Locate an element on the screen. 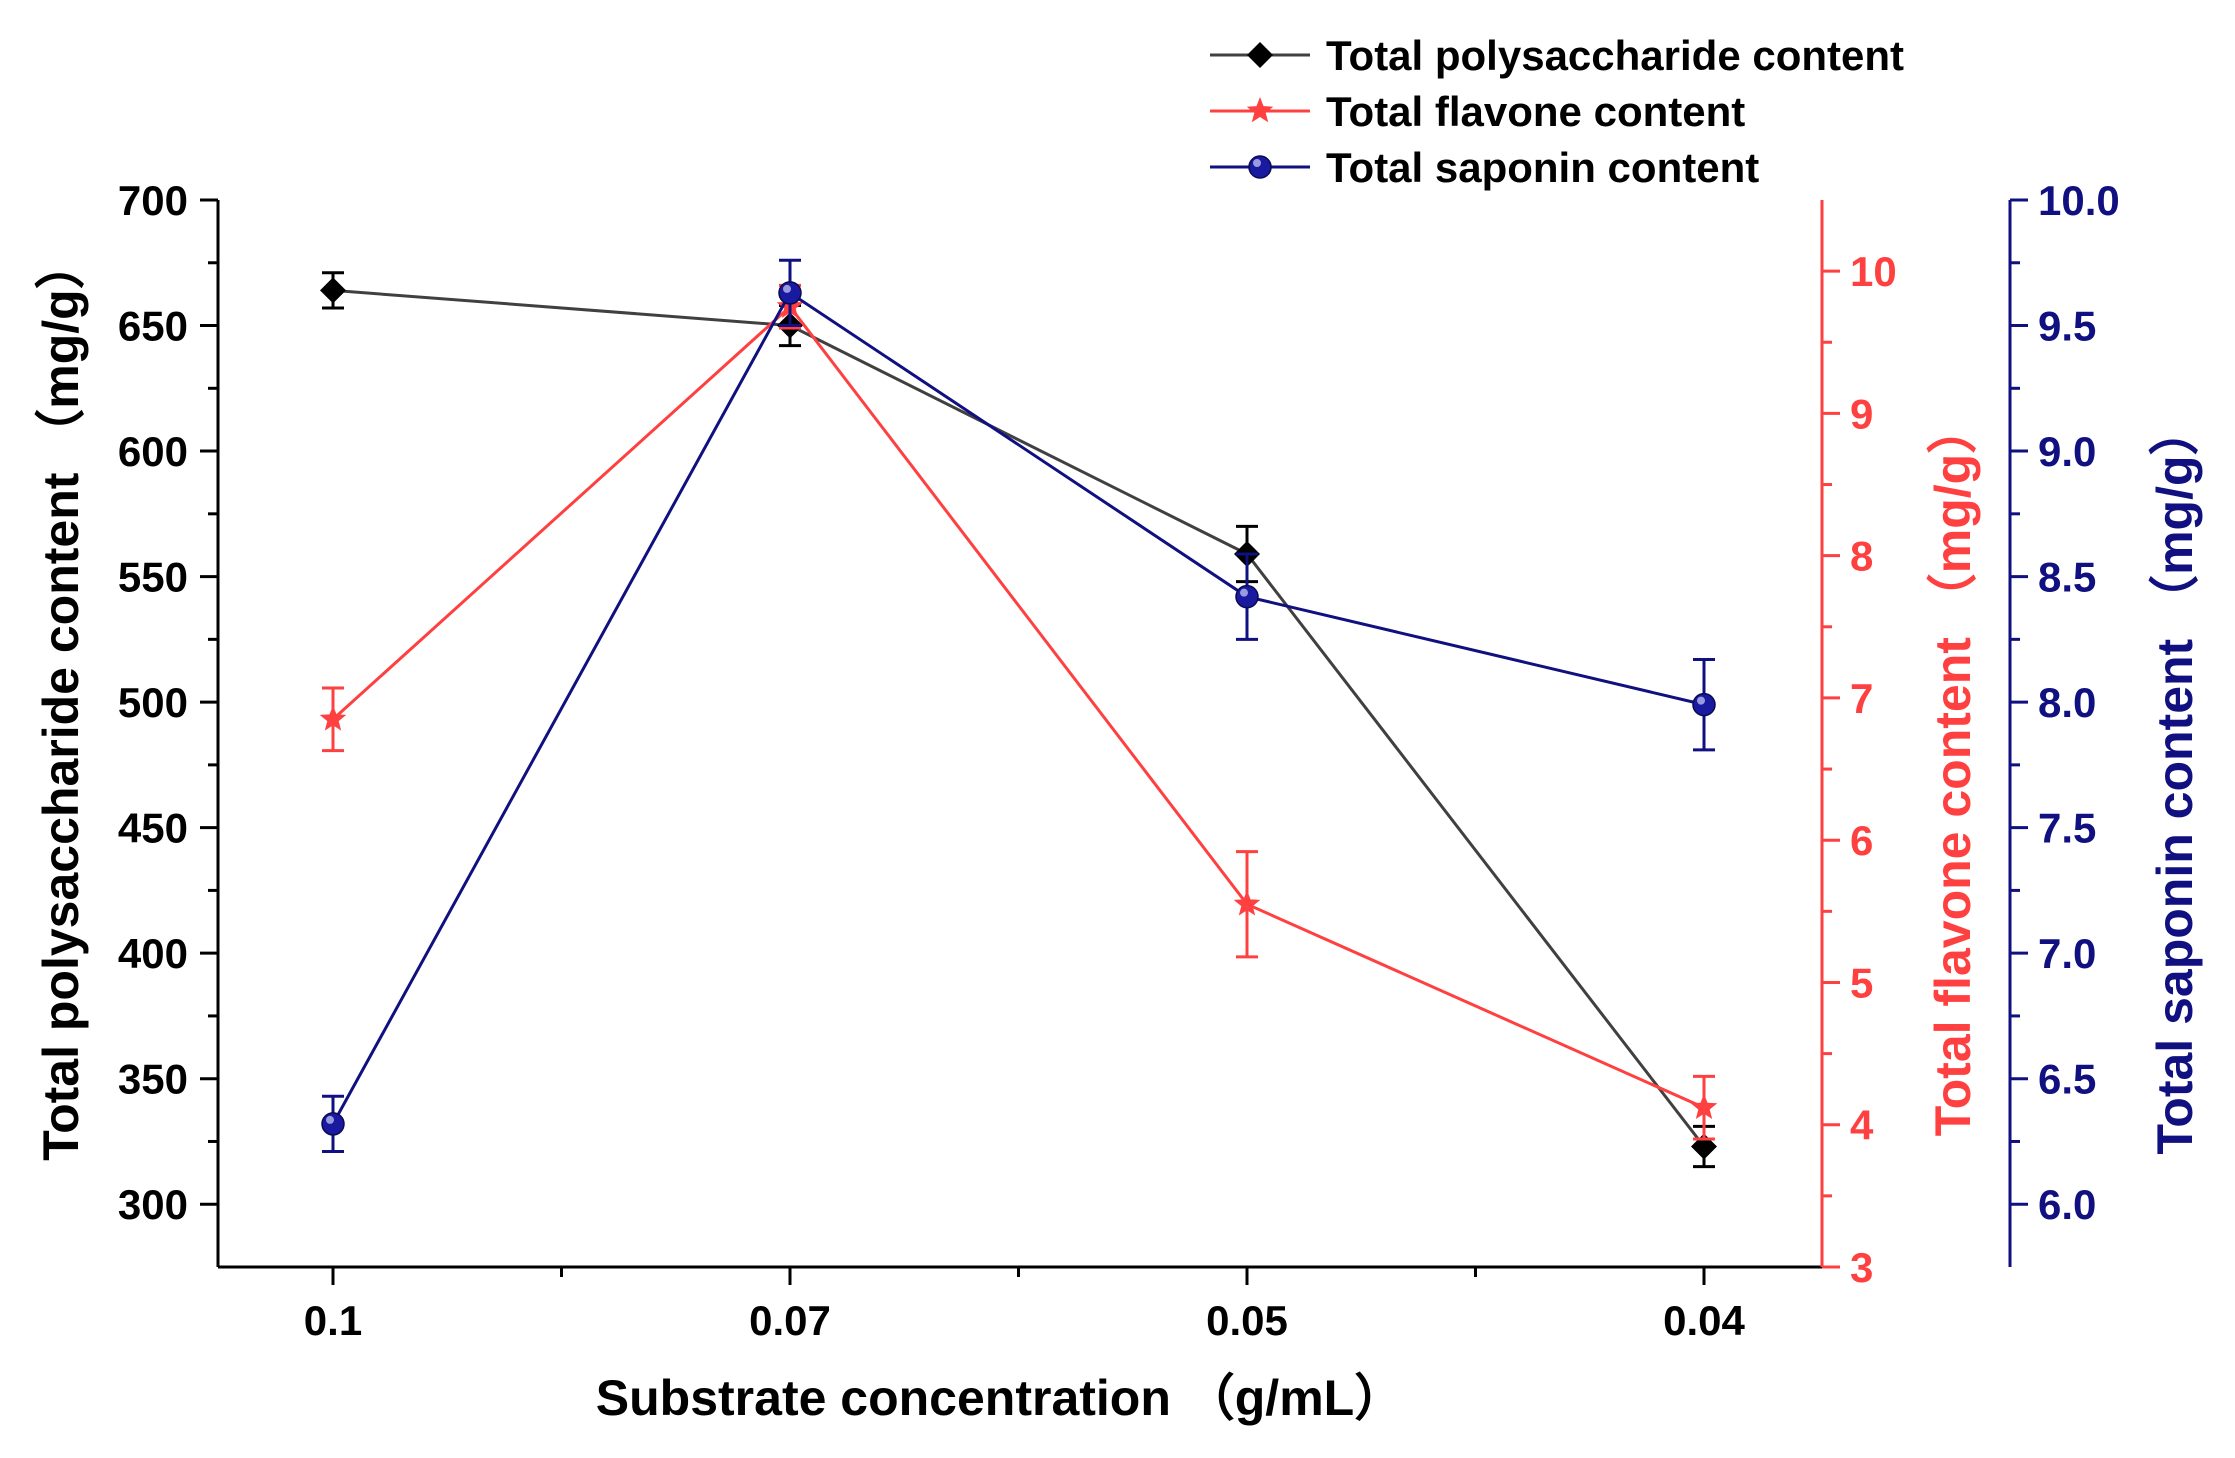 The width and height of the screenshot is (2235, 1458). x-tick-label: 0.04 is located at coordinates (1704, 1320).